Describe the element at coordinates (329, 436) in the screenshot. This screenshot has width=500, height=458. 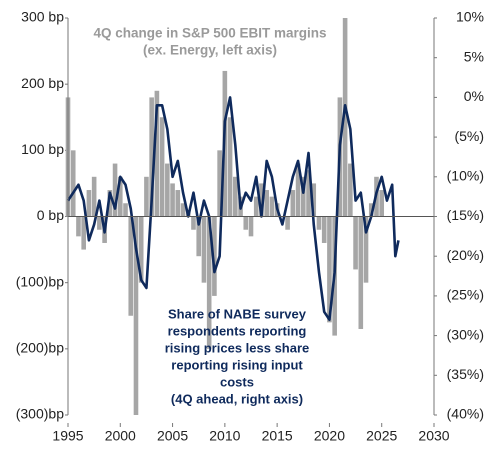
I see `x-tick-label: 2020` at that location.